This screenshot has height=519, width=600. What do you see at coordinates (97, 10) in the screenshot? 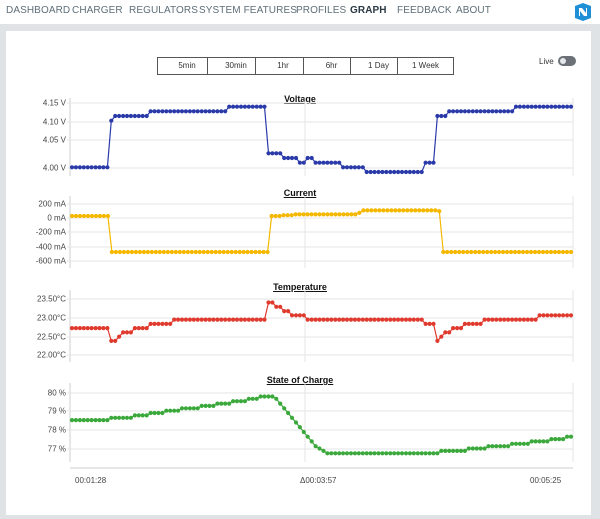
I see `nav-item-charger: CHARGER` at bounding box center [97, 10].